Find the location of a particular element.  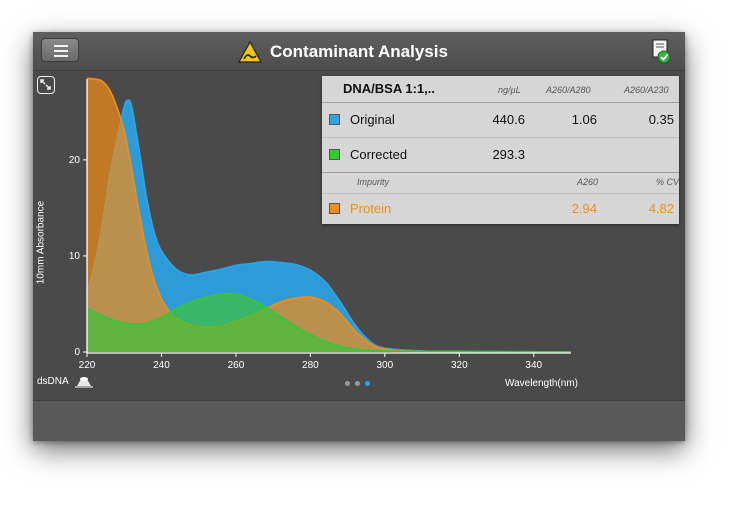

y-axis-label: 10mm Absorbance is located at coordinates (41, 242).